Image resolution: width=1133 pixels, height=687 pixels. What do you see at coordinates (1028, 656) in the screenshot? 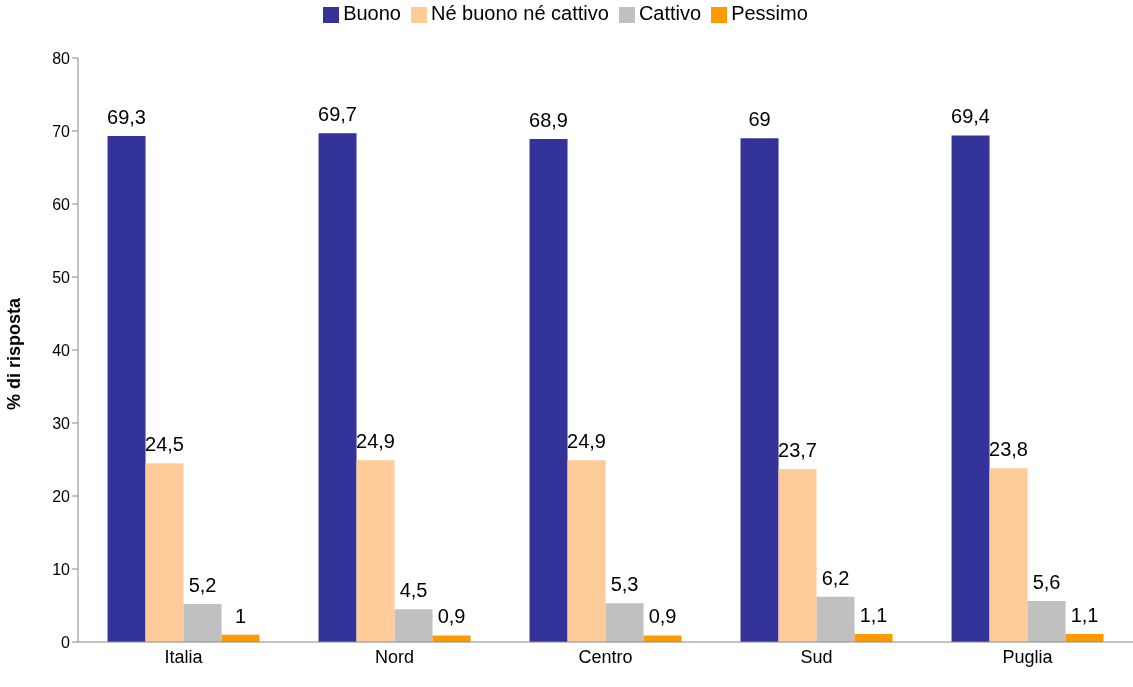
I see `x-tick-label: Puglia` at bounding box center [1028, 656].